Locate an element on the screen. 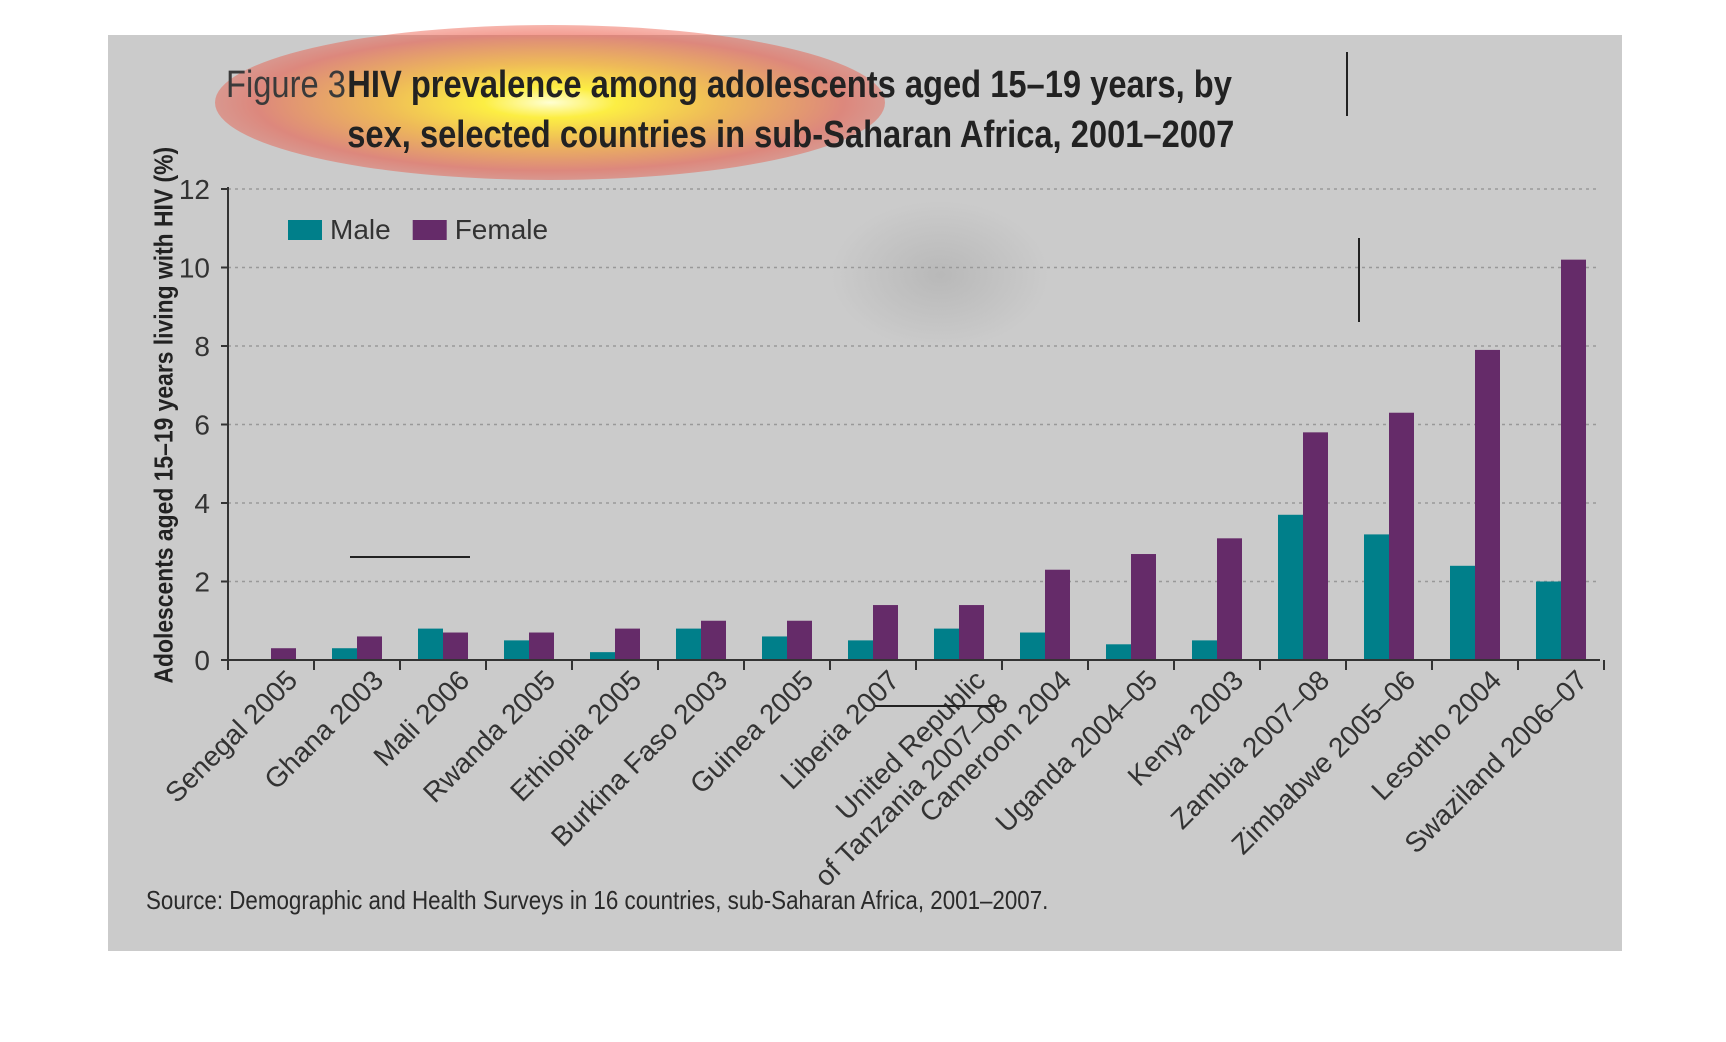  x-category-label: Uganda 2004–05 is located at coordinates (1076, 751).